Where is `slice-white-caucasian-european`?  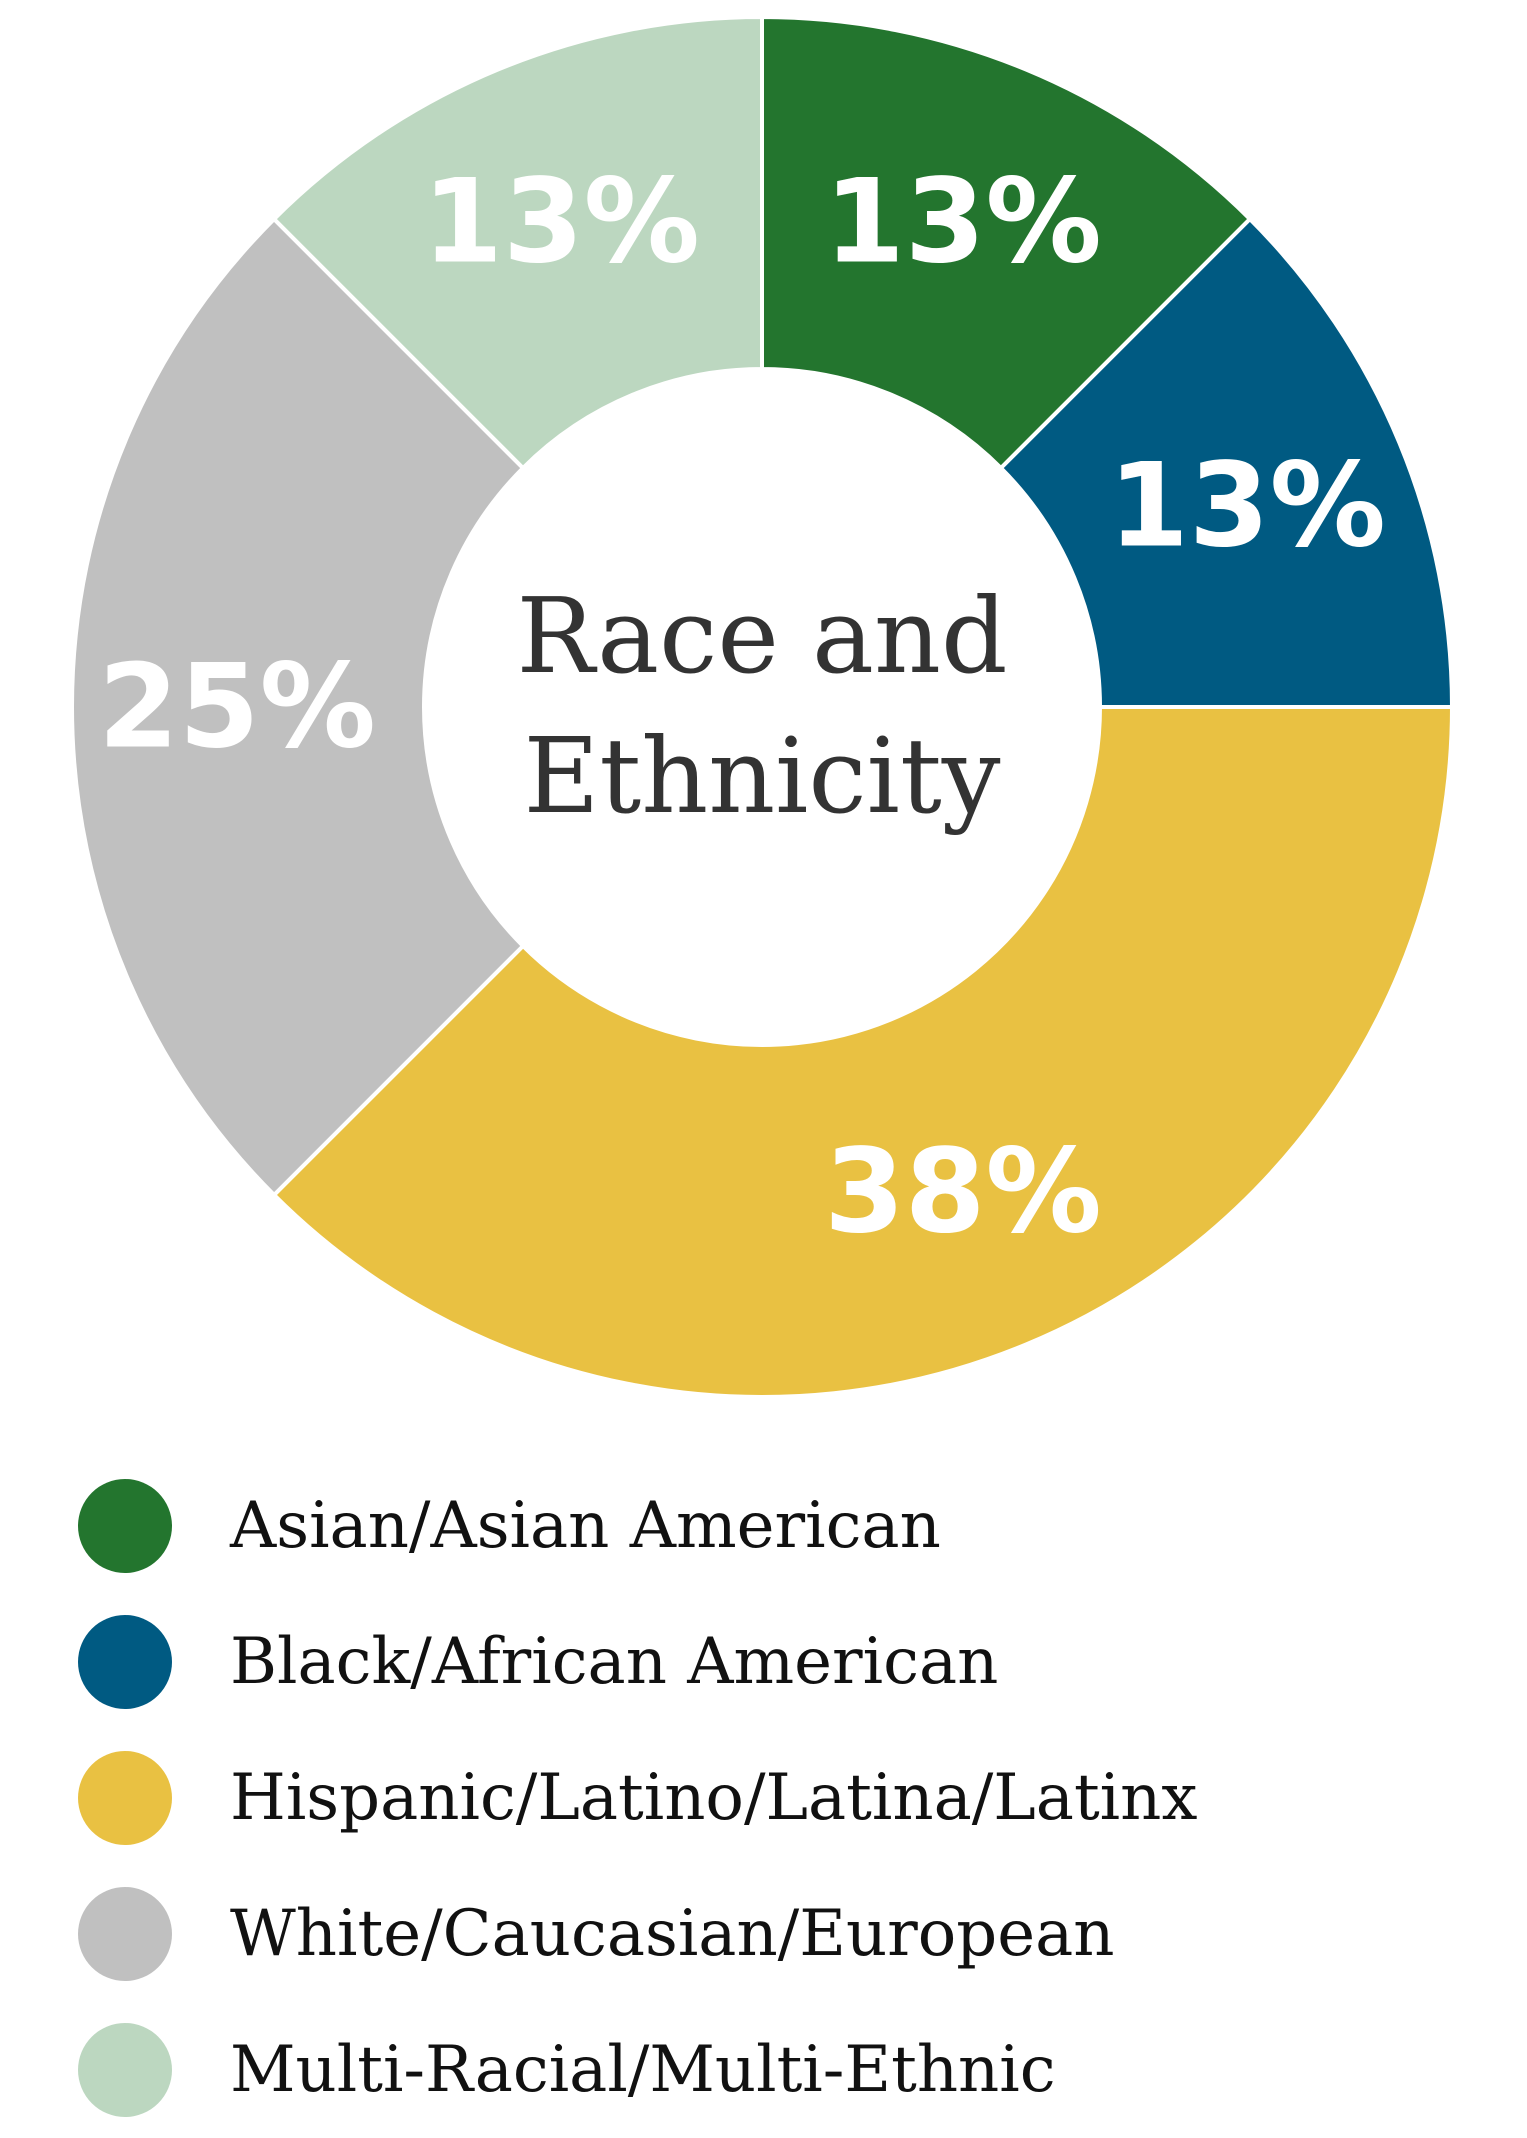
slice-white-caucasian-european is located at coordinates (298, 707).